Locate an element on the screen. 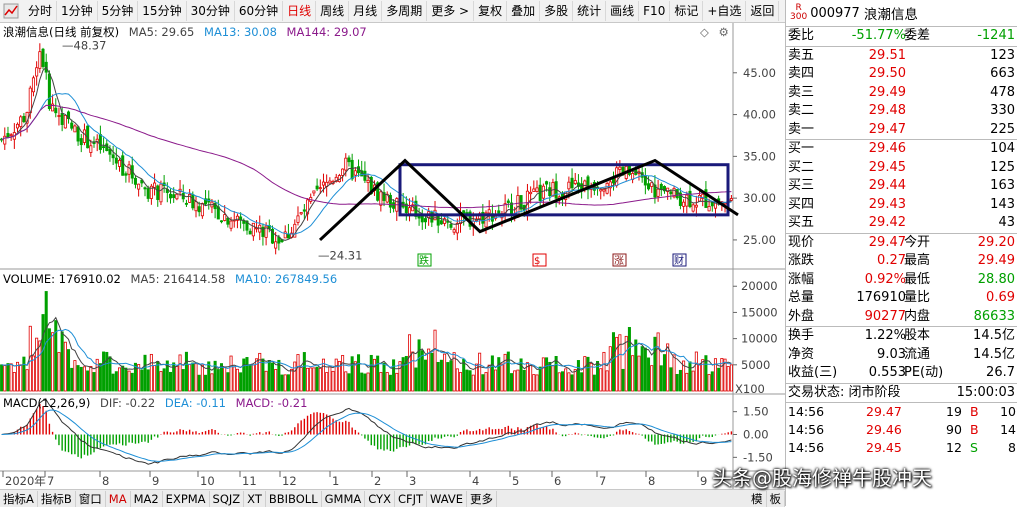 This screenshot has height=507, width=1017. indicator-tab-6: SQJZ is located at coordinates (227, 498).